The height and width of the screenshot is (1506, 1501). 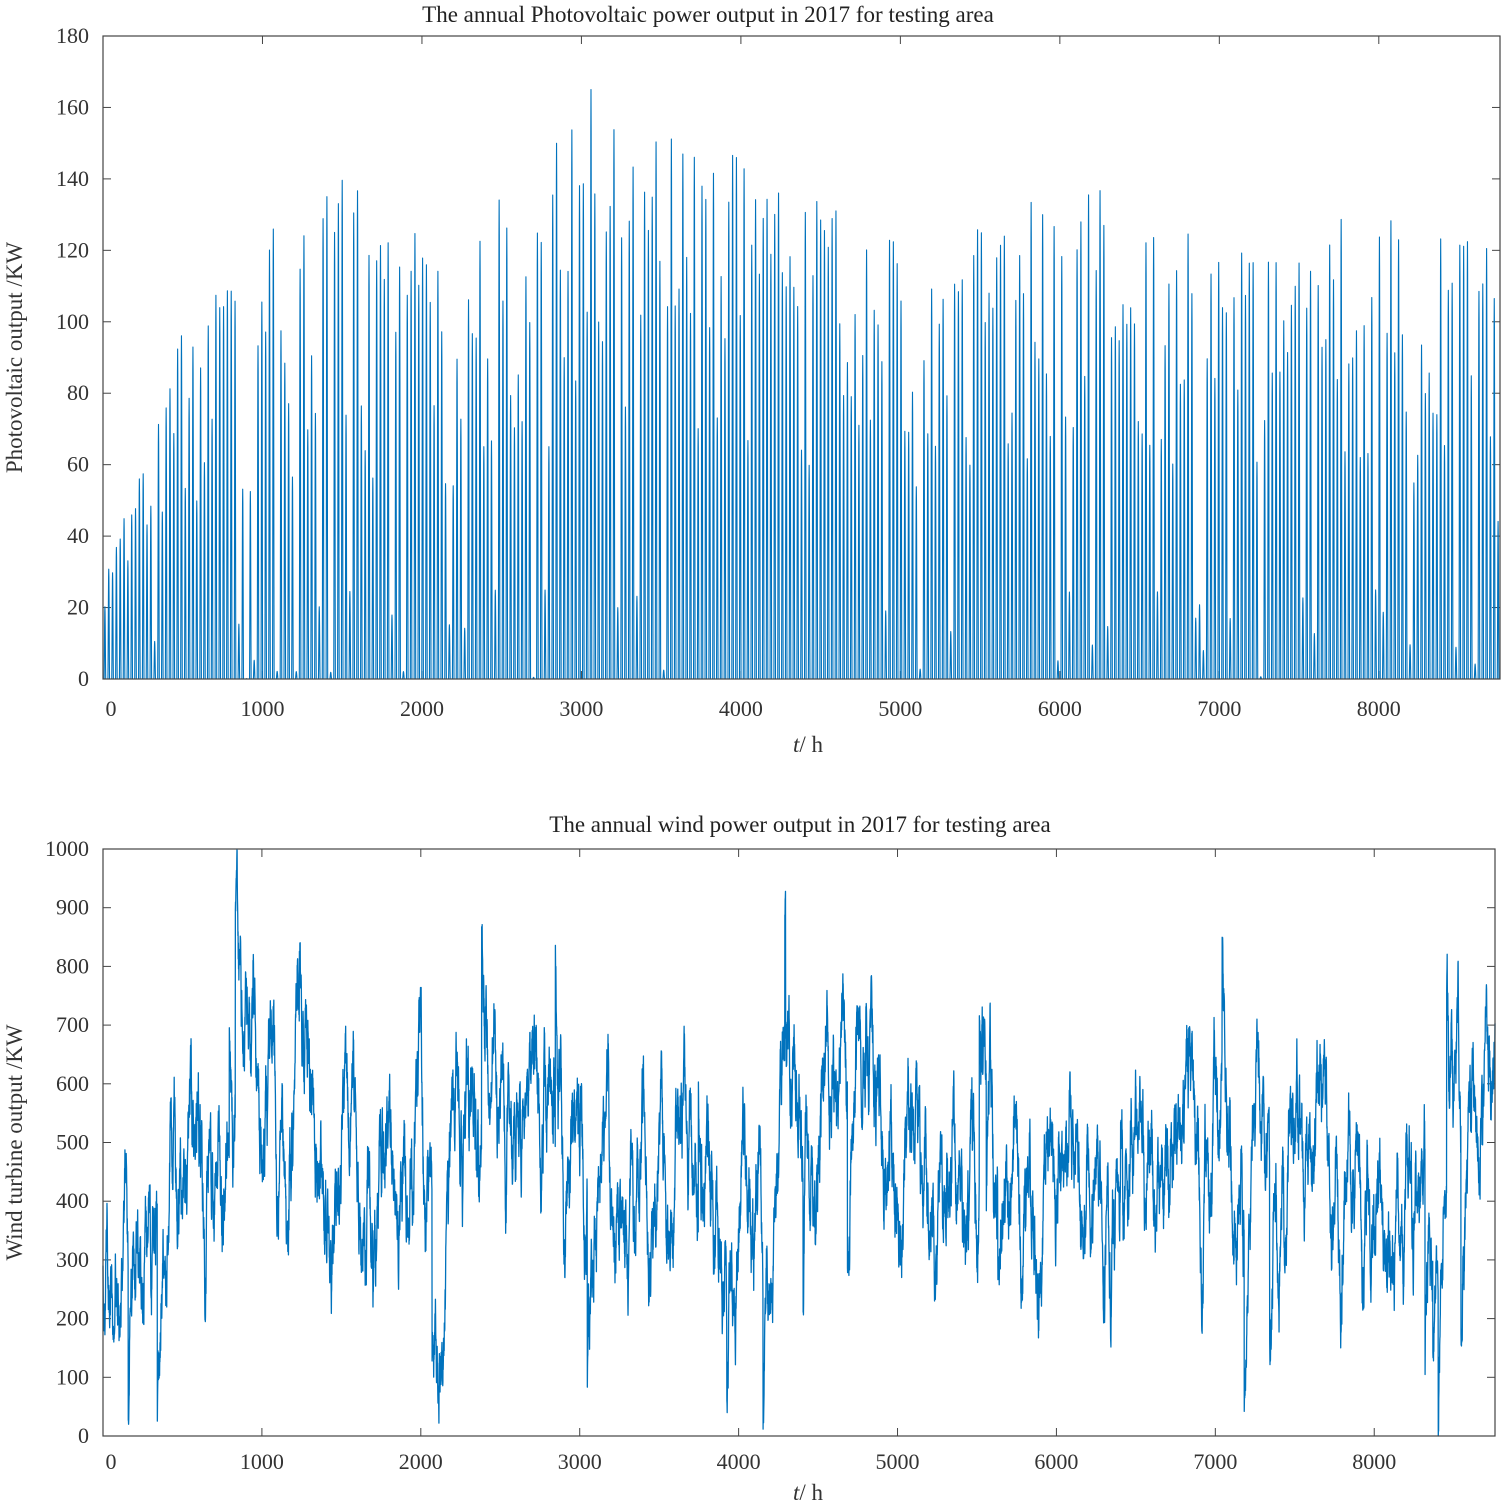 What do you see at coordinates (72, 35) in the screenshot?
I see `y-tick-label: 180` at bounding box center [72, 35].